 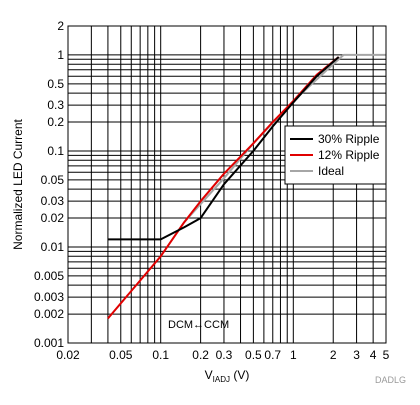 What do you see at coordinates (49, 314) in the screenshot?
I see `y-tick-label: 0.002` at bounding box center [49, 314].